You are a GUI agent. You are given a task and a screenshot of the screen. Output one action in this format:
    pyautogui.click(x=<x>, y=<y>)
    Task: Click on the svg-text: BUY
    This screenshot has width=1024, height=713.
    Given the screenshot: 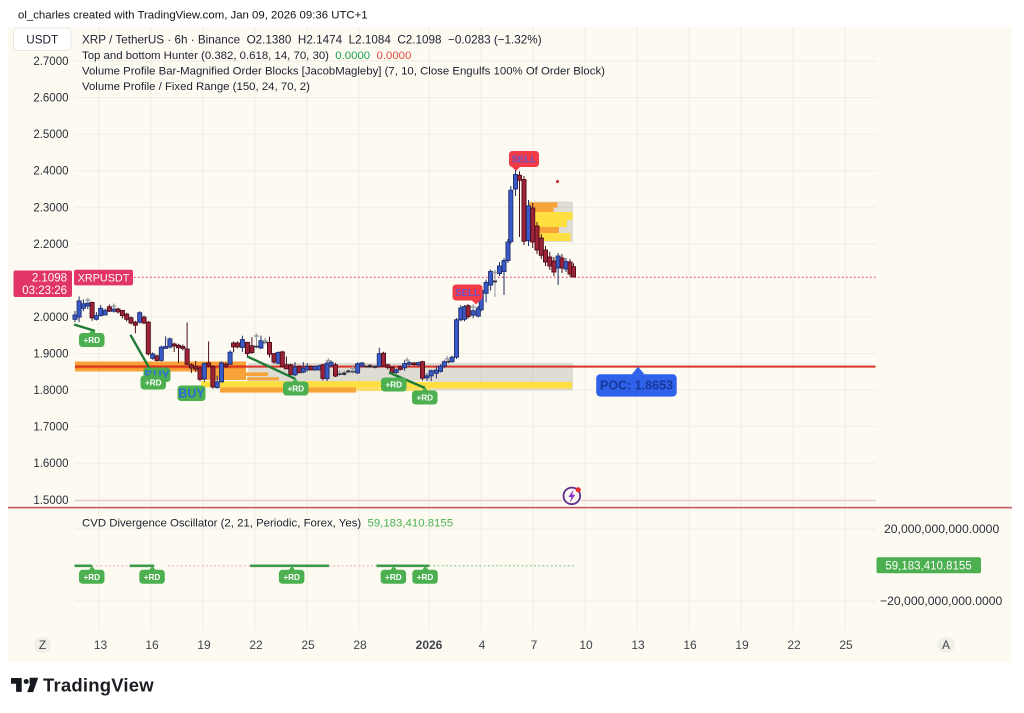 What is the action you would take?
    pyautogui.click(x=191, y=394)
    